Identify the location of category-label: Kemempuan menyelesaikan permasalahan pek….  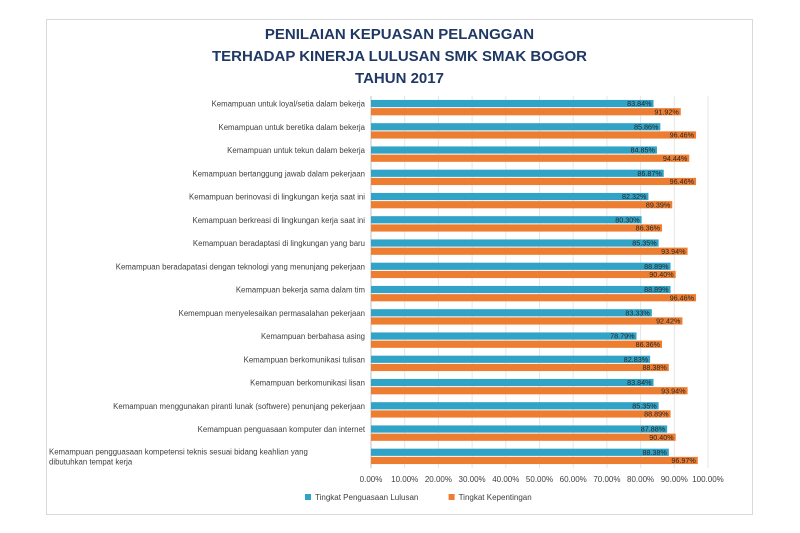
(272, 313).